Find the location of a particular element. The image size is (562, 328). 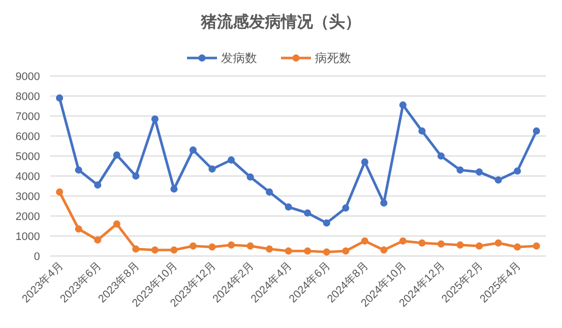

y-tick-label: 6000 is located at coordinates (28, 137).